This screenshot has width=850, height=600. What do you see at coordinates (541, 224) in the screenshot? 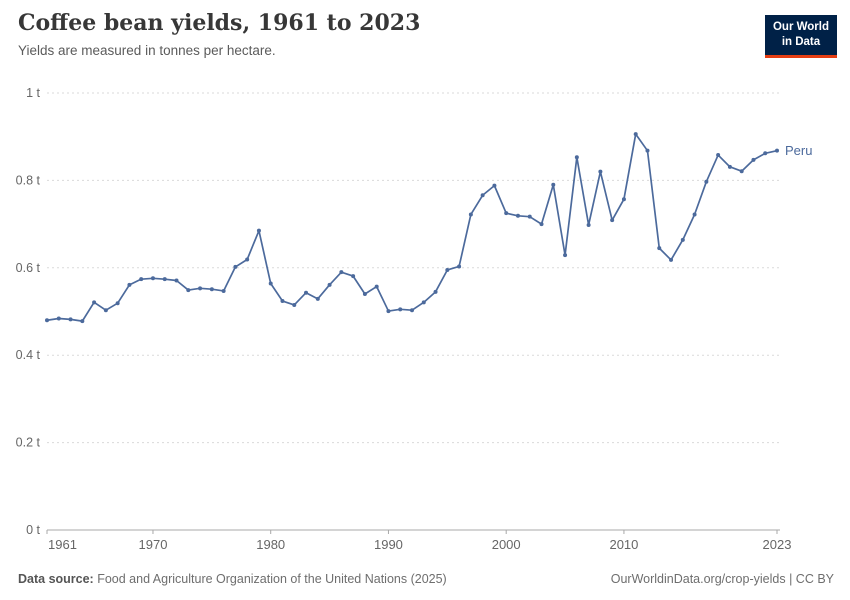
I see `data-point-2003` at bounding box center [541, 224].